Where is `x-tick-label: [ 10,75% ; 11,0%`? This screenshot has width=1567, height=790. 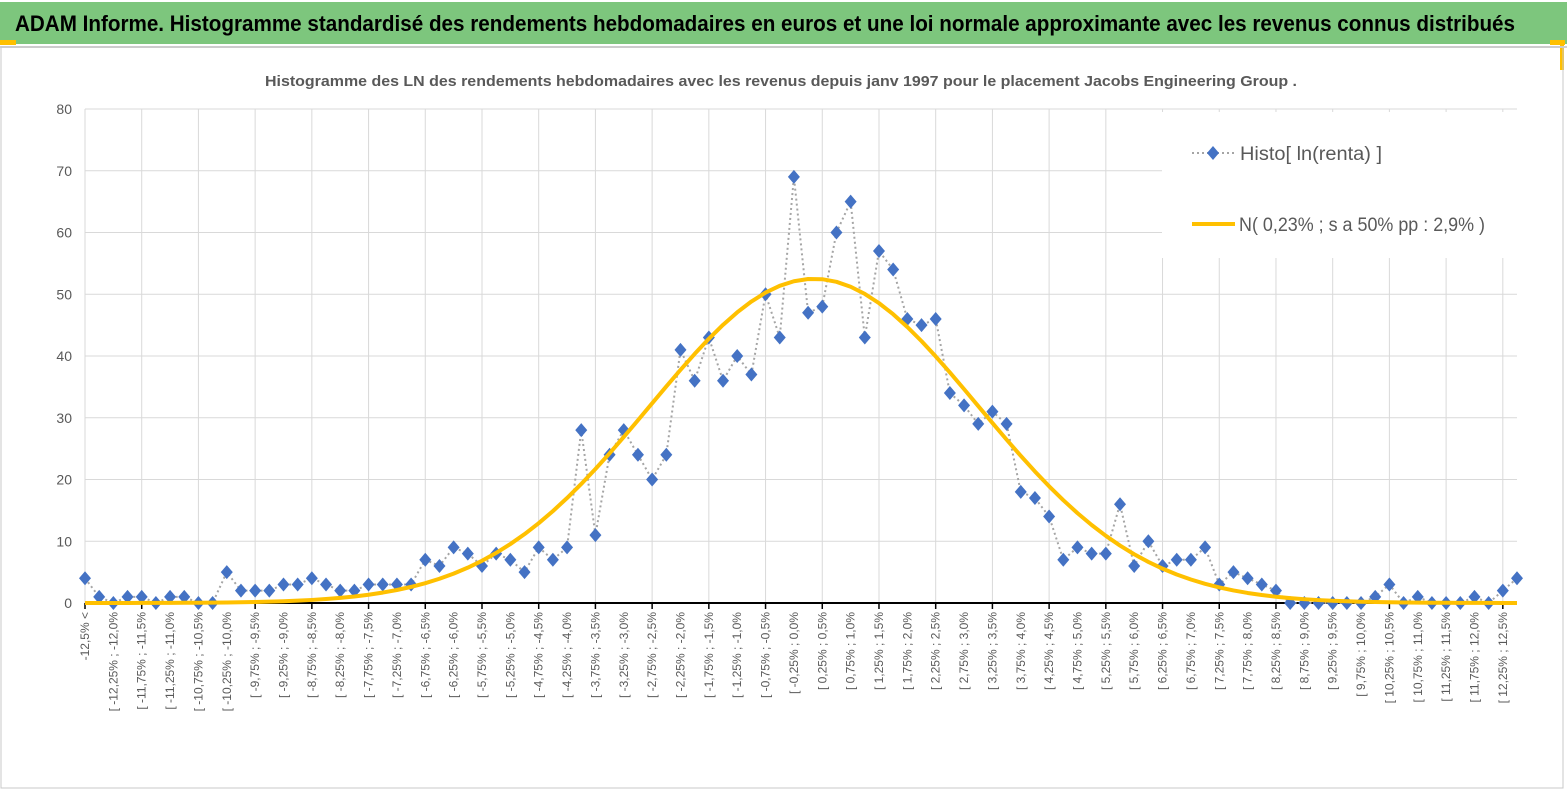
x-tick-label: [ 10,75% ; 11,0% is located at coordinates (1418, 657).